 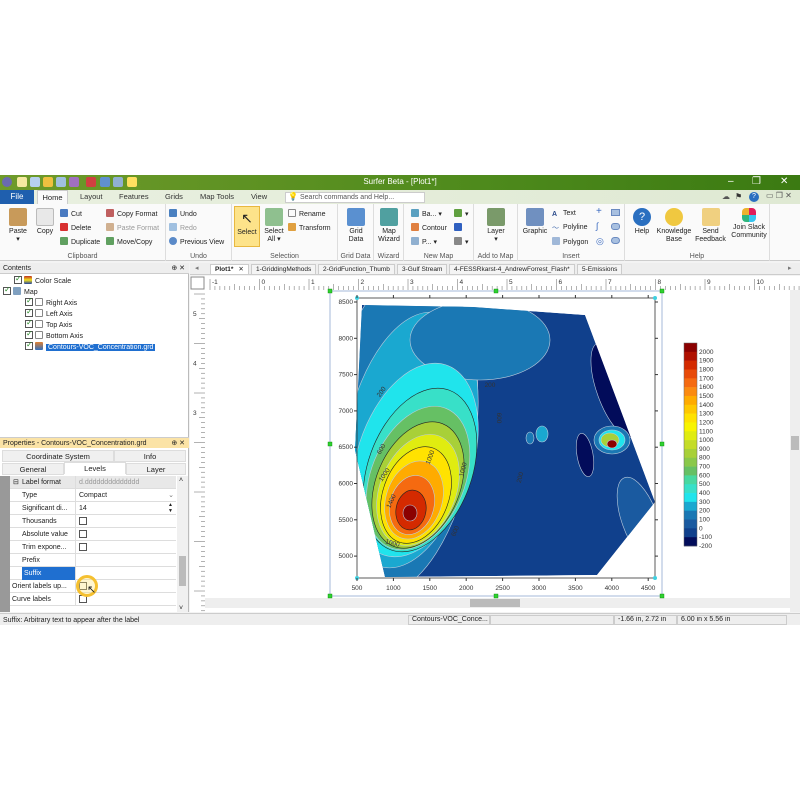 I want to click on color-relief-button, so click(x=459, y=228).